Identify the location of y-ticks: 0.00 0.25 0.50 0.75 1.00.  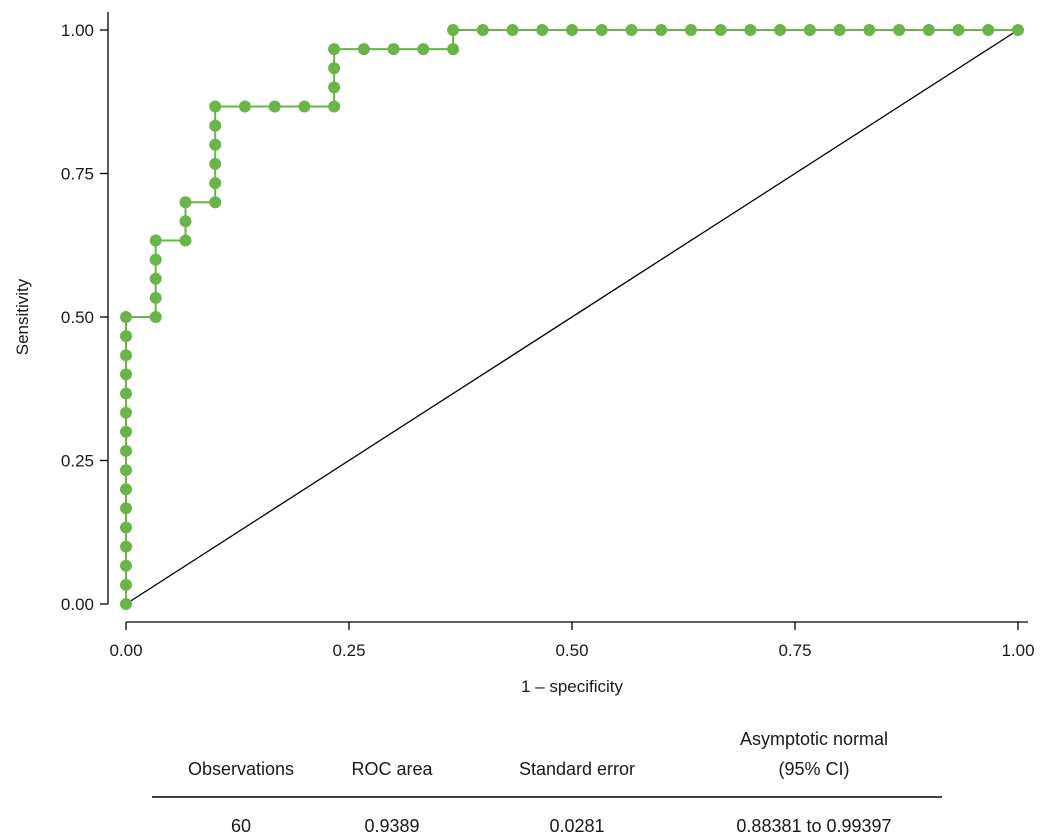
(84, 317).